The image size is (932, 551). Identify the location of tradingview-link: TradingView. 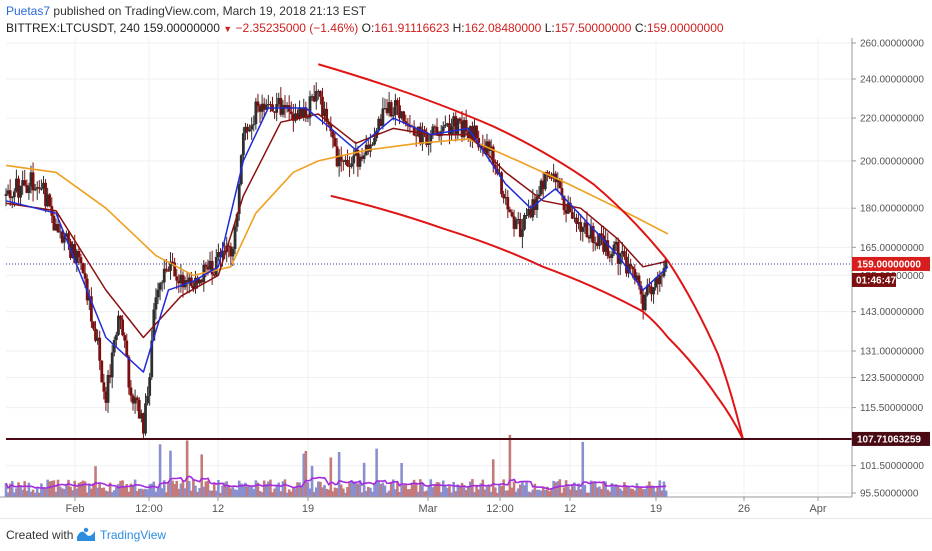
(133, 535).